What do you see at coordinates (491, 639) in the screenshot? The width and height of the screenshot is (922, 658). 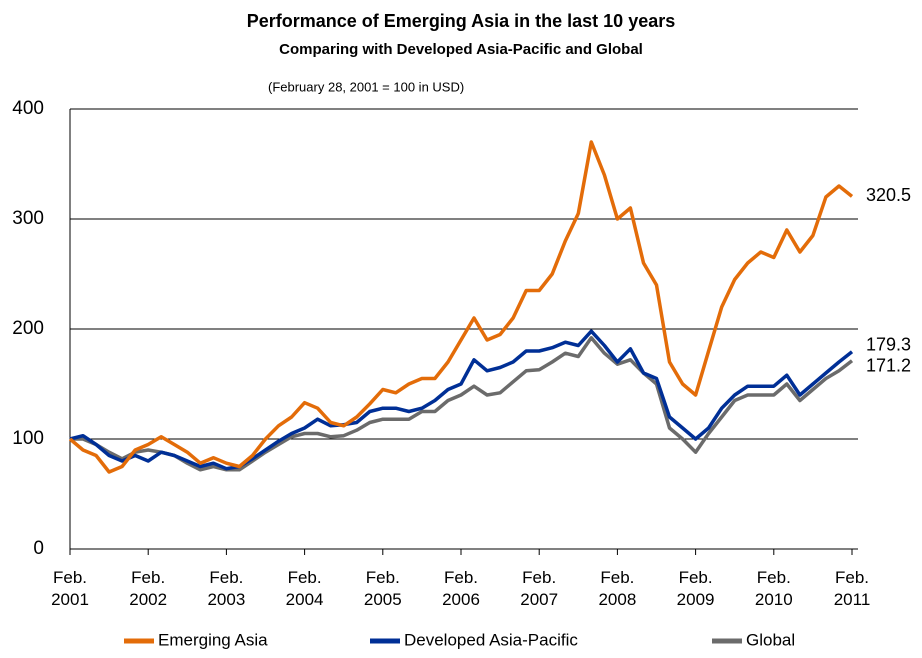 I see `legend-label: Developed Asia-Pacific` at bounding box center [491, 639].